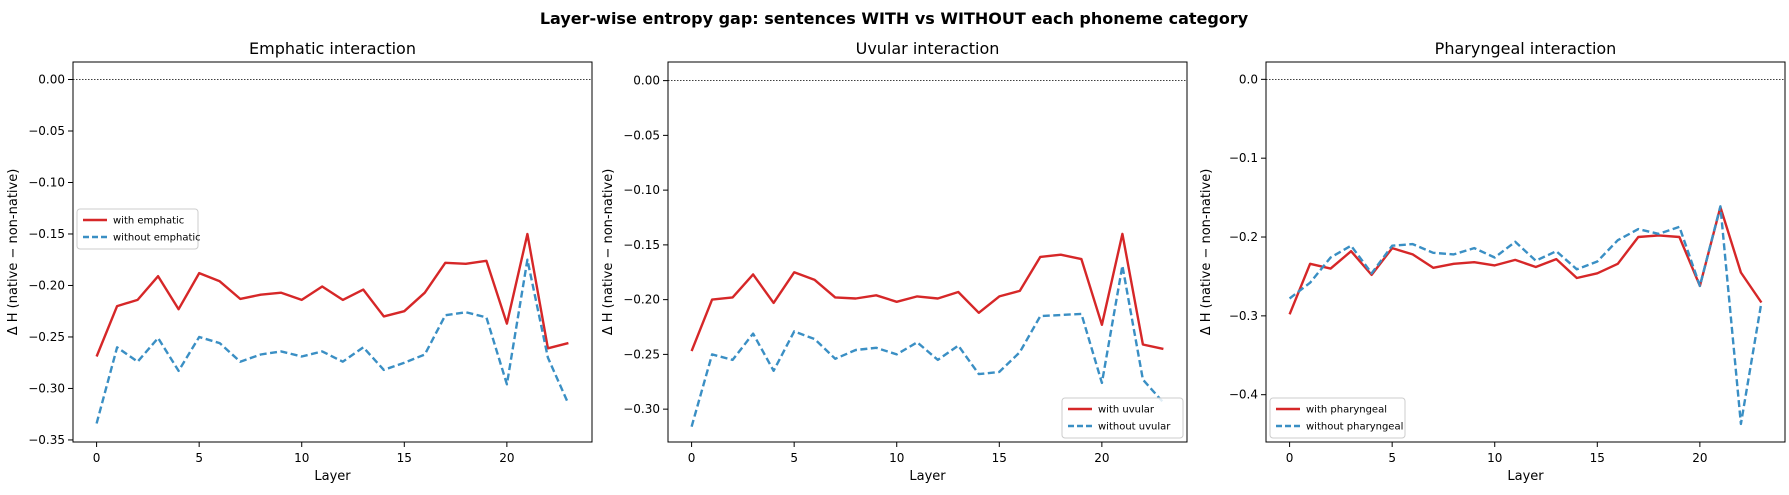 The width and height of the screenshot is (1789, 495). I want to click on y-tick-label: −0.3, so click(1243, 316).